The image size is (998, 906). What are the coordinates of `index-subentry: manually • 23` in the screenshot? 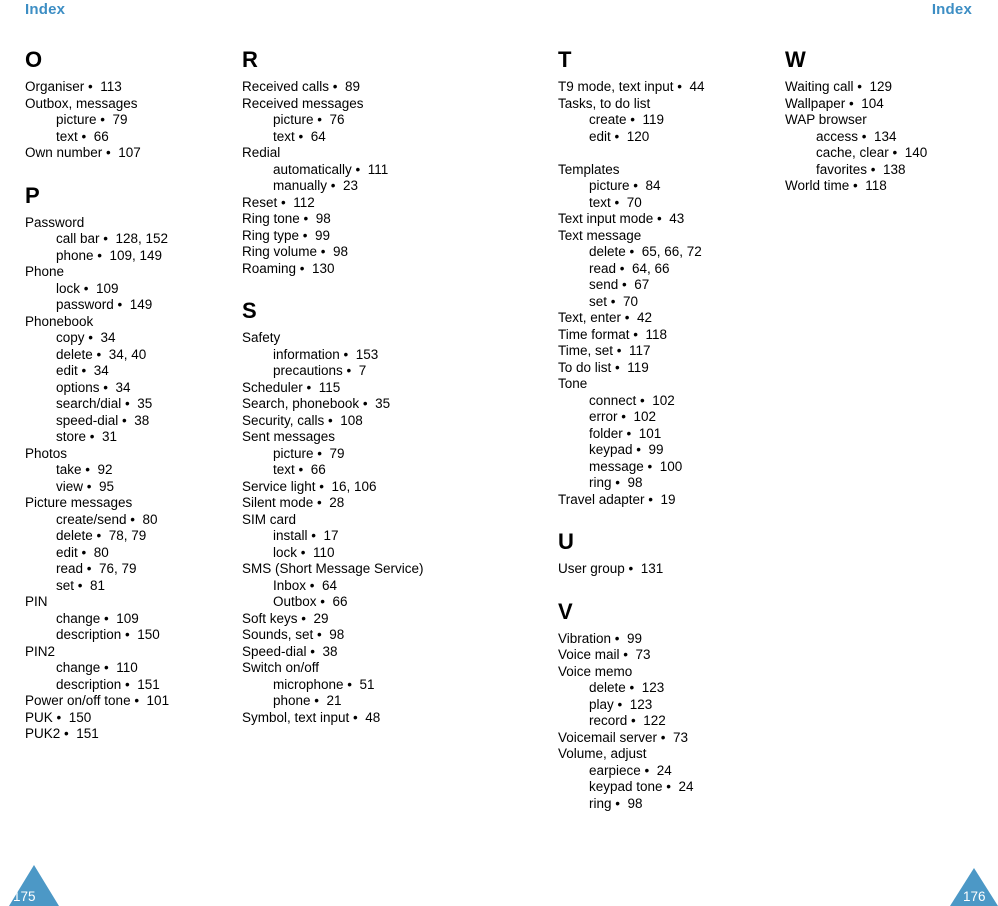 It's located at (316, 185).